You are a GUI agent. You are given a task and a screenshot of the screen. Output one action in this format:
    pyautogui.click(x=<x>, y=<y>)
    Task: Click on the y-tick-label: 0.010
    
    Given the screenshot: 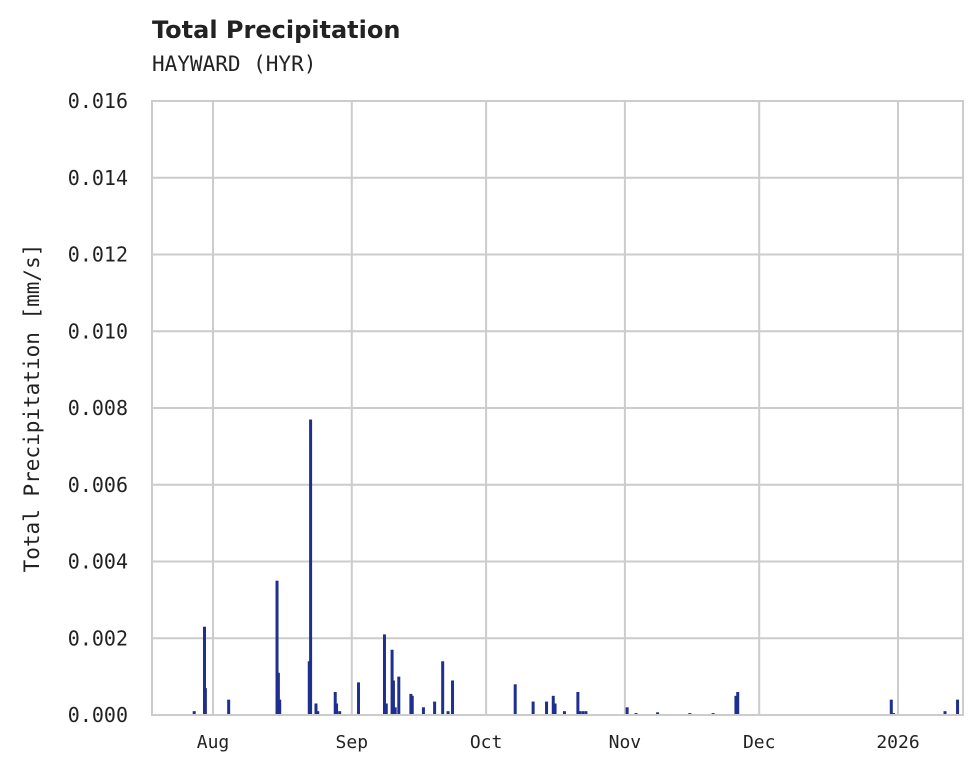 What is the action you would take?
    pyautogui.click(x=98, y=331)
    